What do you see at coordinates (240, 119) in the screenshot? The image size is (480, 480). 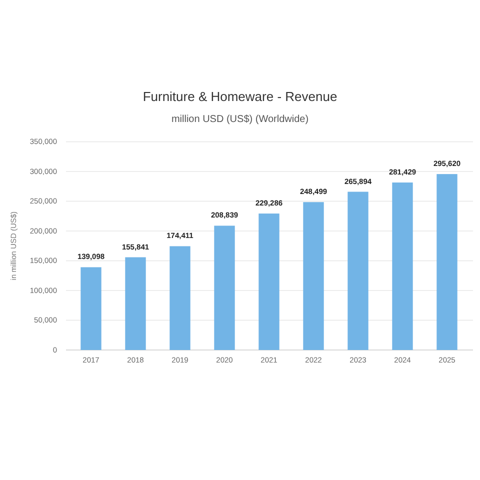 I see `chart-subtitle: million USD (US$) (Worldwide)` at bounding box center [240, 119].